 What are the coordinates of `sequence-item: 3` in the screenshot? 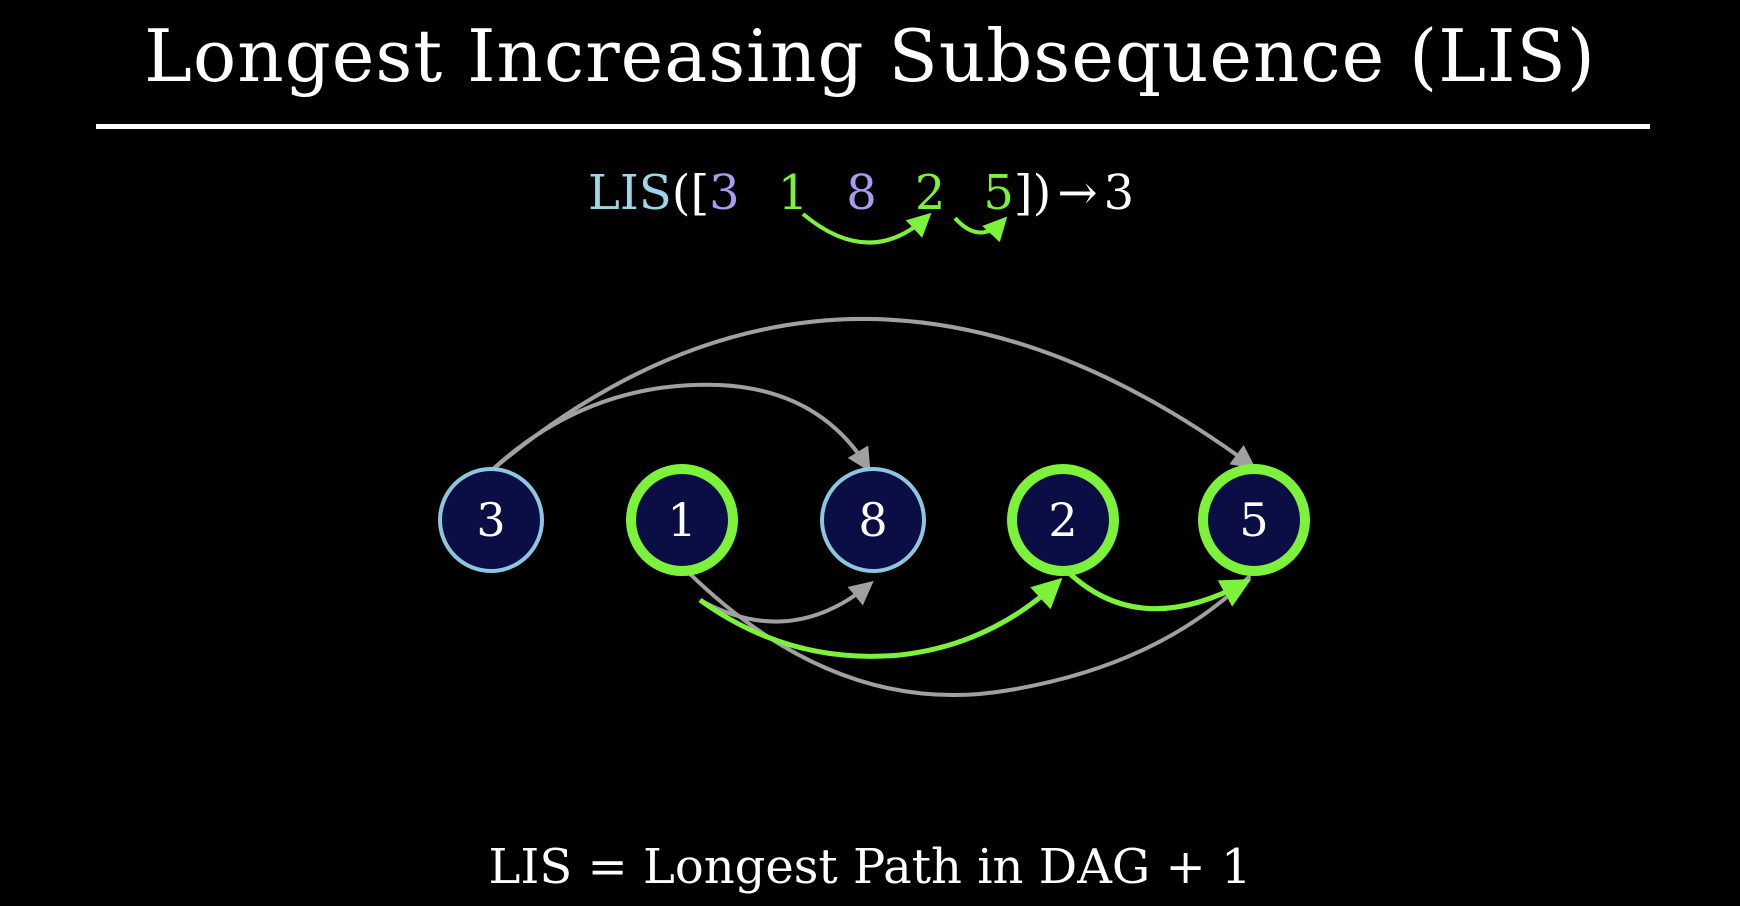 It's located at (724, 193).